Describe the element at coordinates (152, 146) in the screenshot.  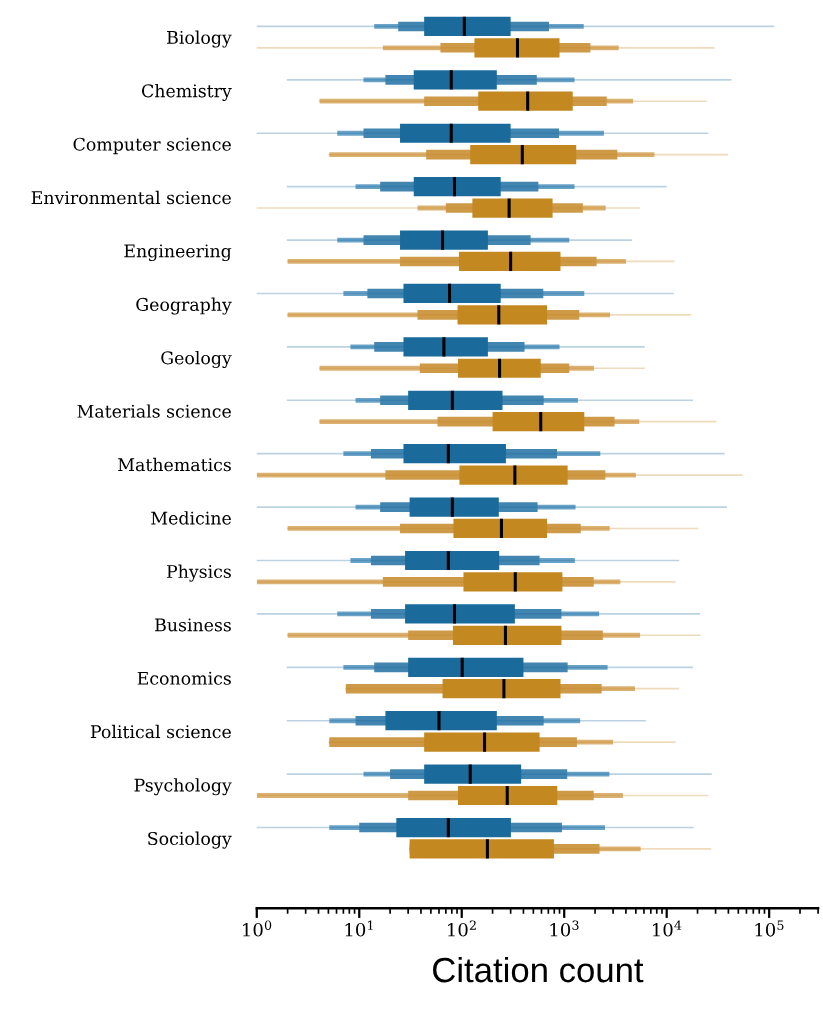
I see `y-tick-label: Computer science` at that location.